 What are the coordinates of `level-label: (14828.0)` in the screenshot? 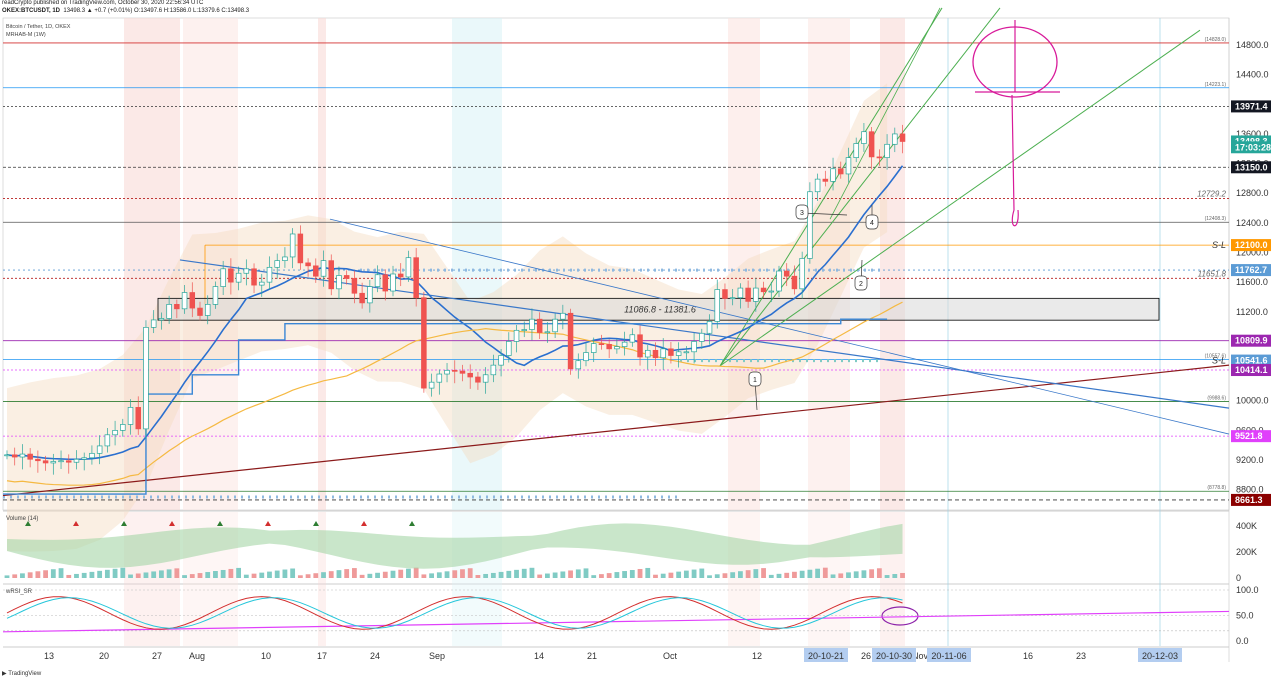 It's located at (1216, 40).